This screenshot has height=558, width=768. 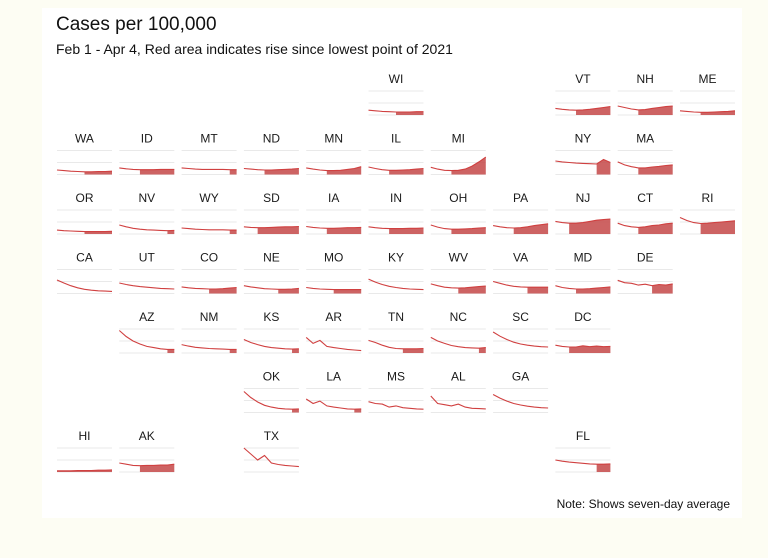 What do you see at coordinates (271, 153) in the screenshot?
I see `state-tile-nd: ND` at bounding box center [271, 153].